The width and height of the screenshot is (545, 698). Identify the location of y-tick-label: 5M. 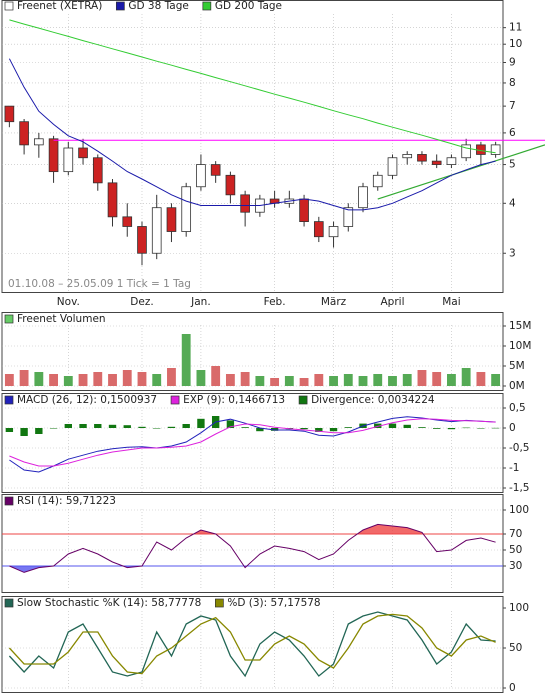
(517, 366).